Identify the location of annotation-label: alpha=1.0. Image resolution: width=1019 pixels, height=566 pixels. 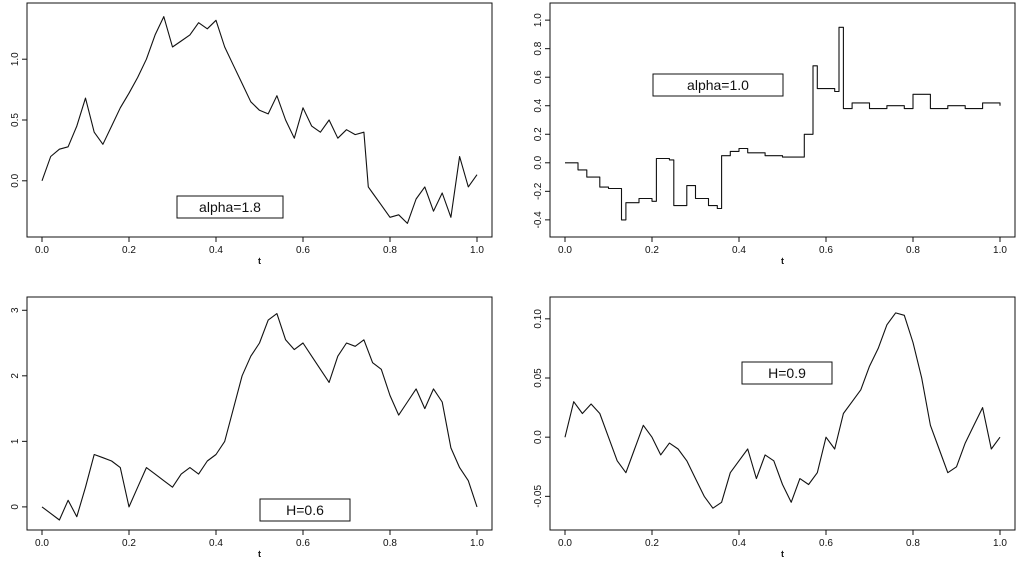
(718, 85).